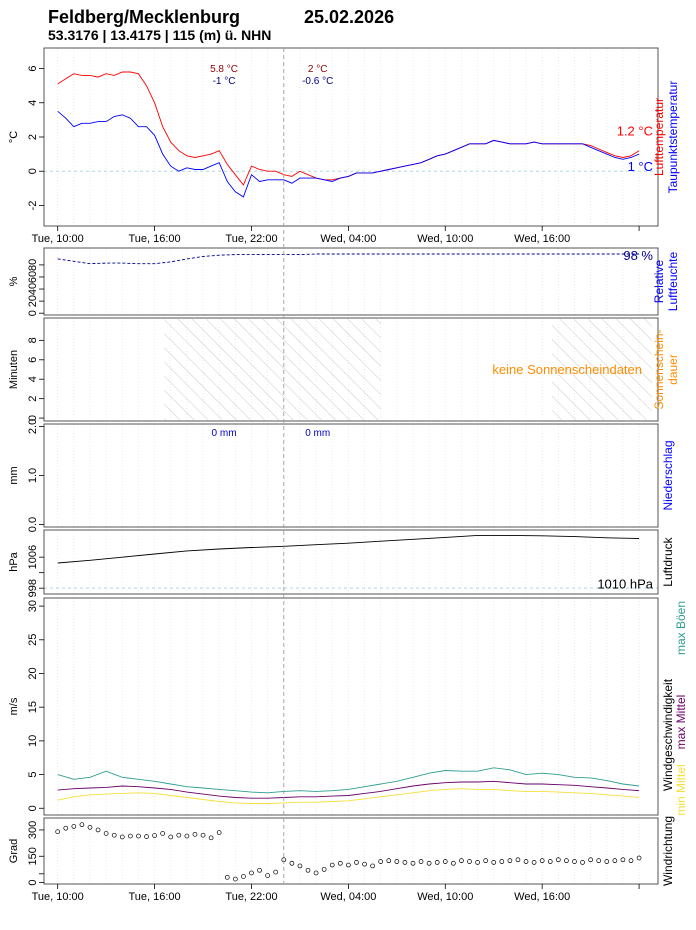 Image resolution: width=696 pixels, height=930 pixels. Describe the element at coordinates (33, 206) in the screenshot. I see `temperature-y-tick-label: -2` at that location.